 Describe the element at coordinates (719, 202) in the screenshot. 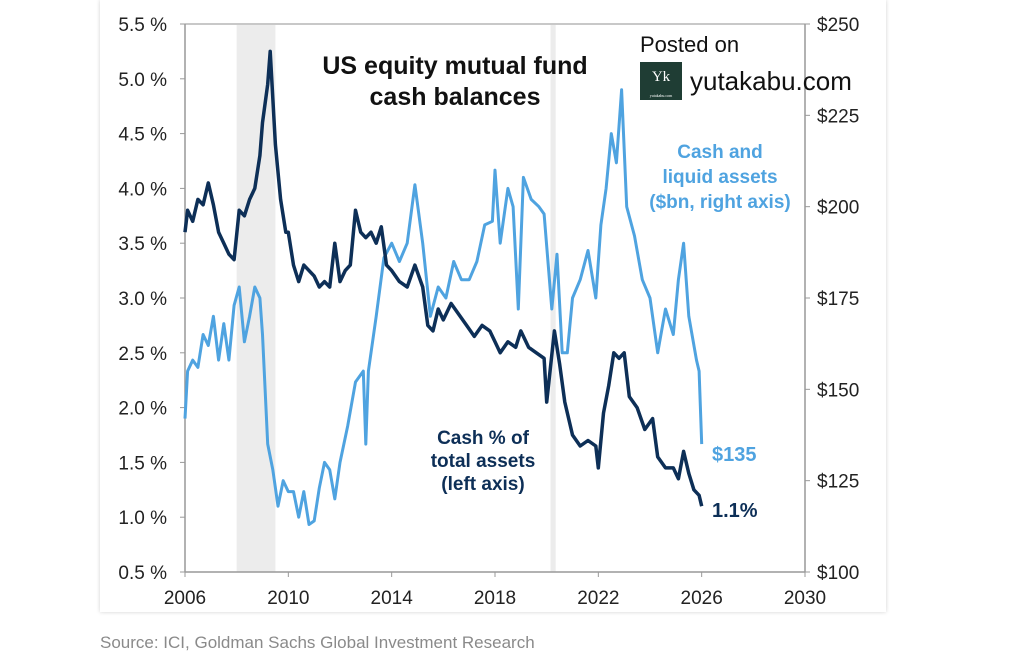

I see `series-label-cash-assets: ($bn, right axis)` at that location.